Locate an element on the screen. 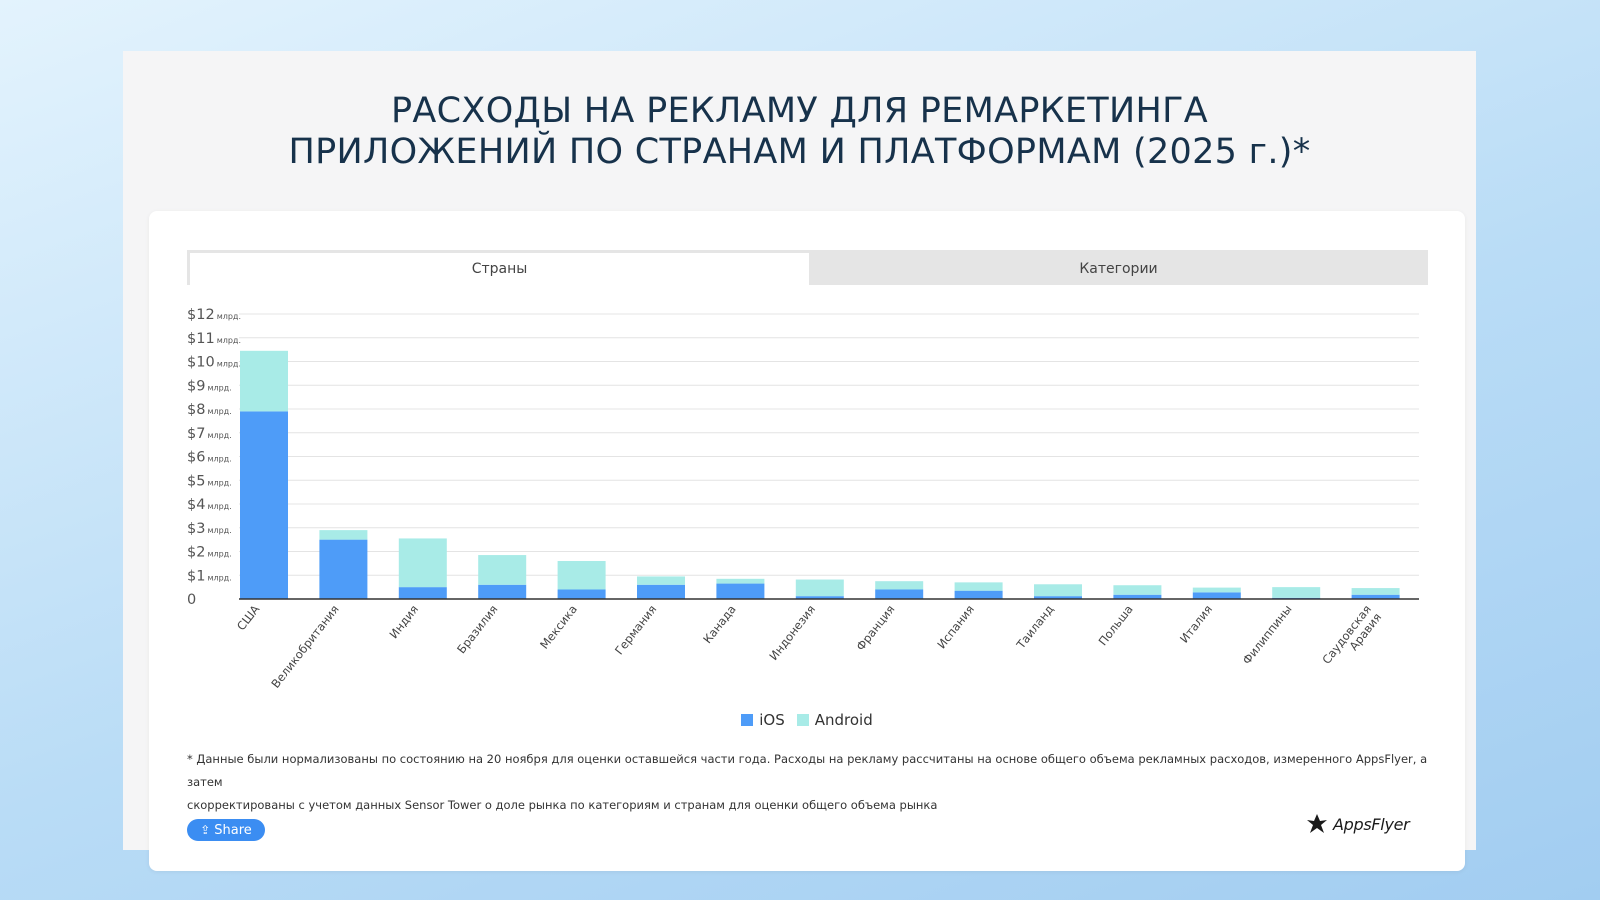 This screenshot has width=1600, height=900. y-tick-label: $5 млрд. is located at coordinates (209, 481).